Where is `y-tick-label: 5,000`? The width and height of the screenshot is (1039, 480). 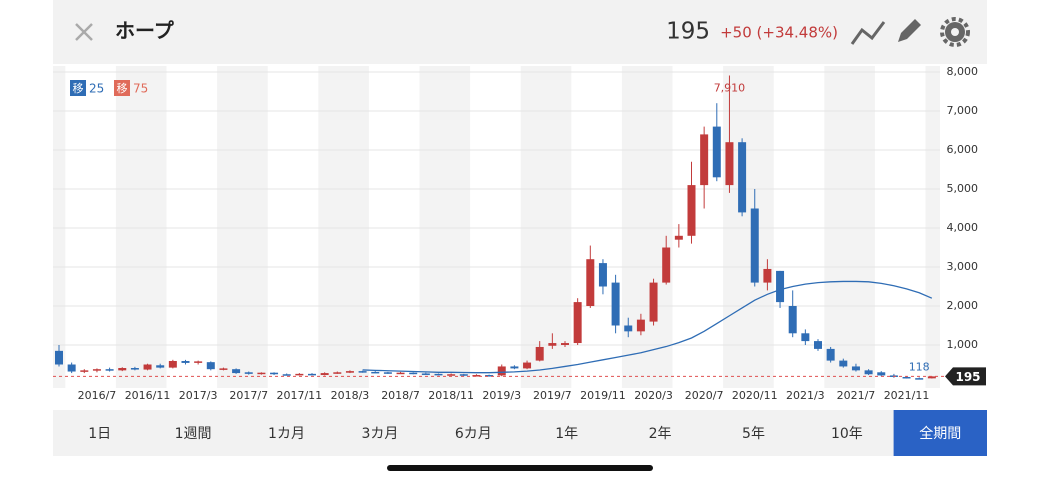 y-tick-label: 5,000 is located at coordinates (963, 188).